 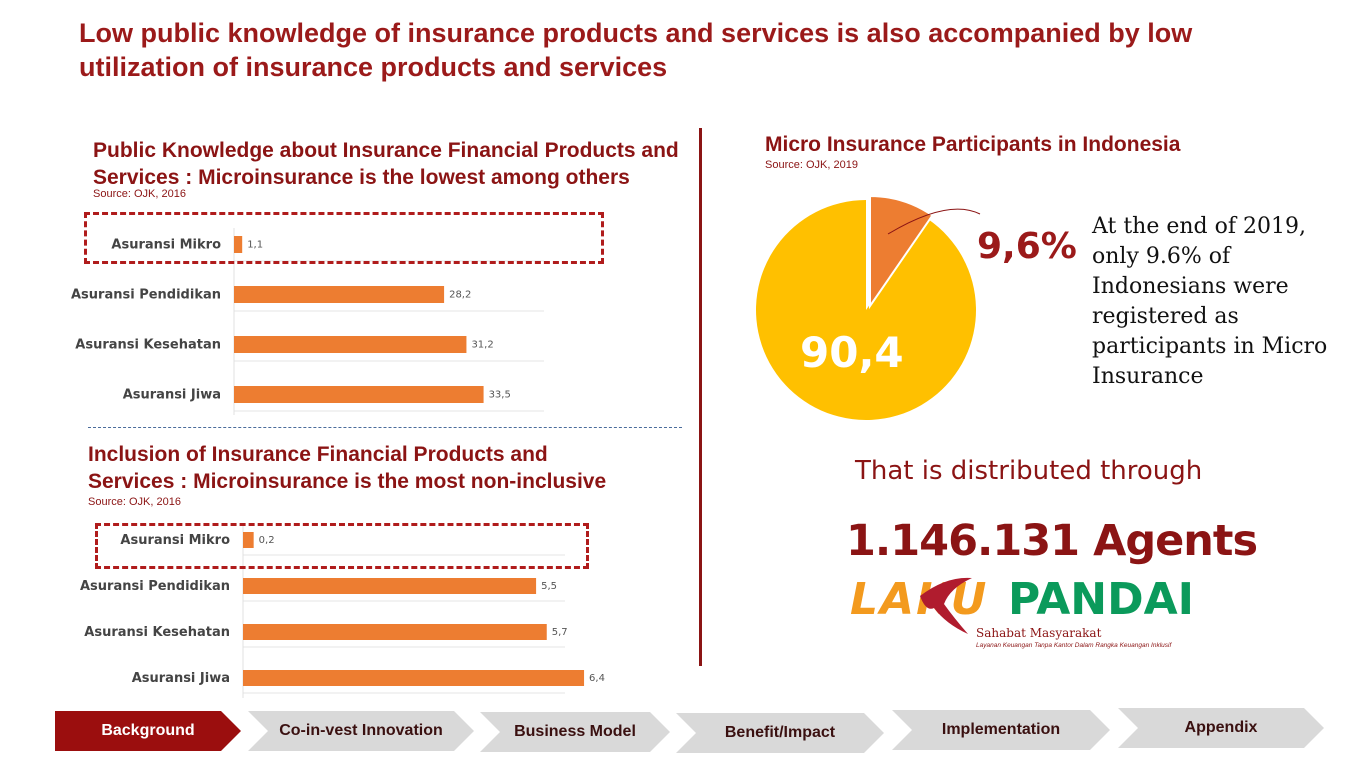 What do you see at coordinates (852, 352) in the screenshot?
I see `pie-label-major: 90,4` at bounding box center [852, 352].